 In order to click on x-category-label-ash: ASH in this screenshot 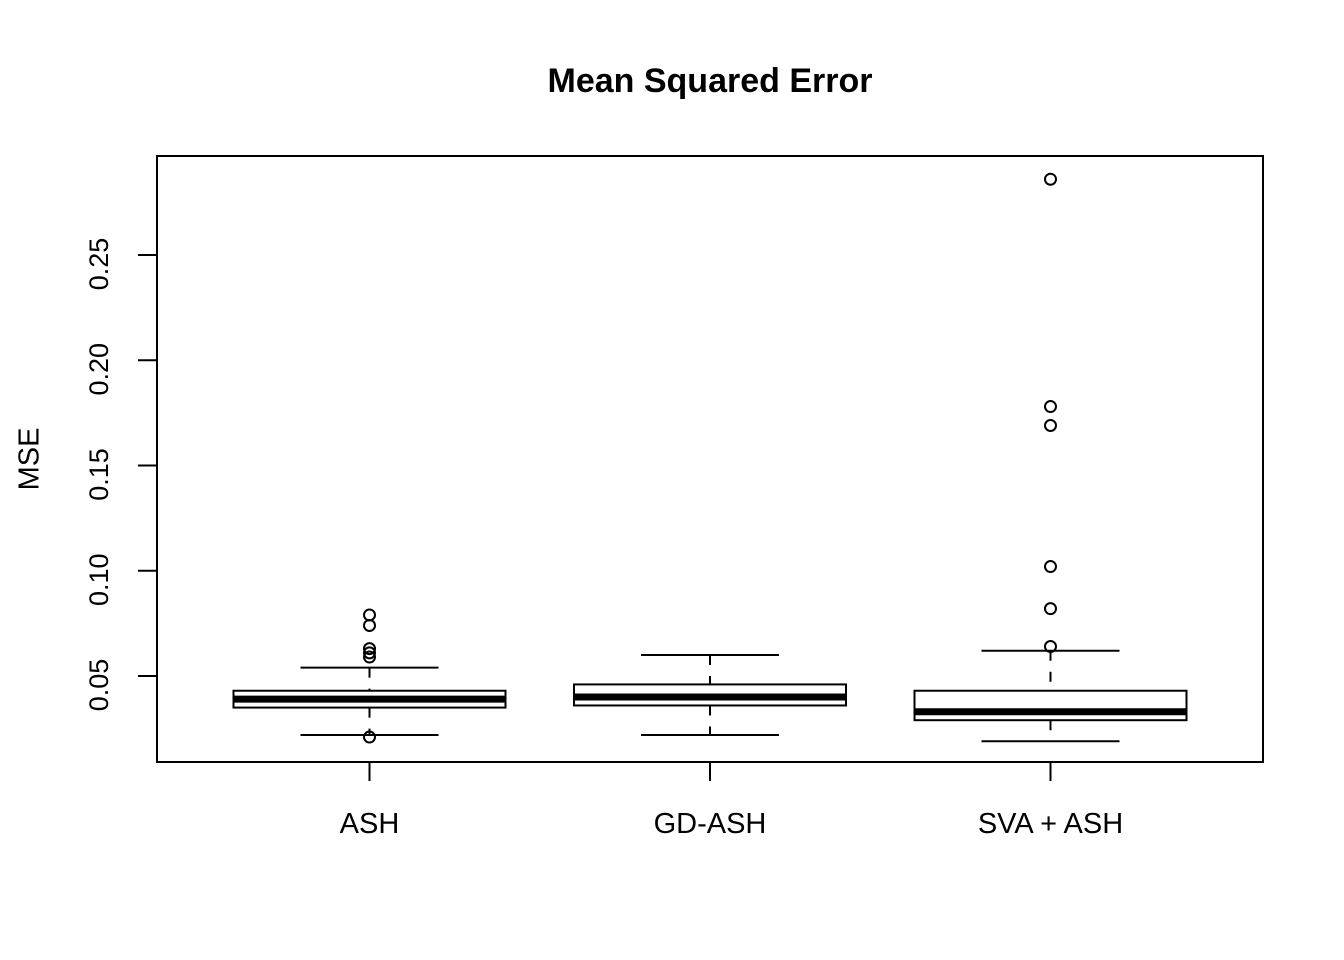, I will do `click(370, 824)`.